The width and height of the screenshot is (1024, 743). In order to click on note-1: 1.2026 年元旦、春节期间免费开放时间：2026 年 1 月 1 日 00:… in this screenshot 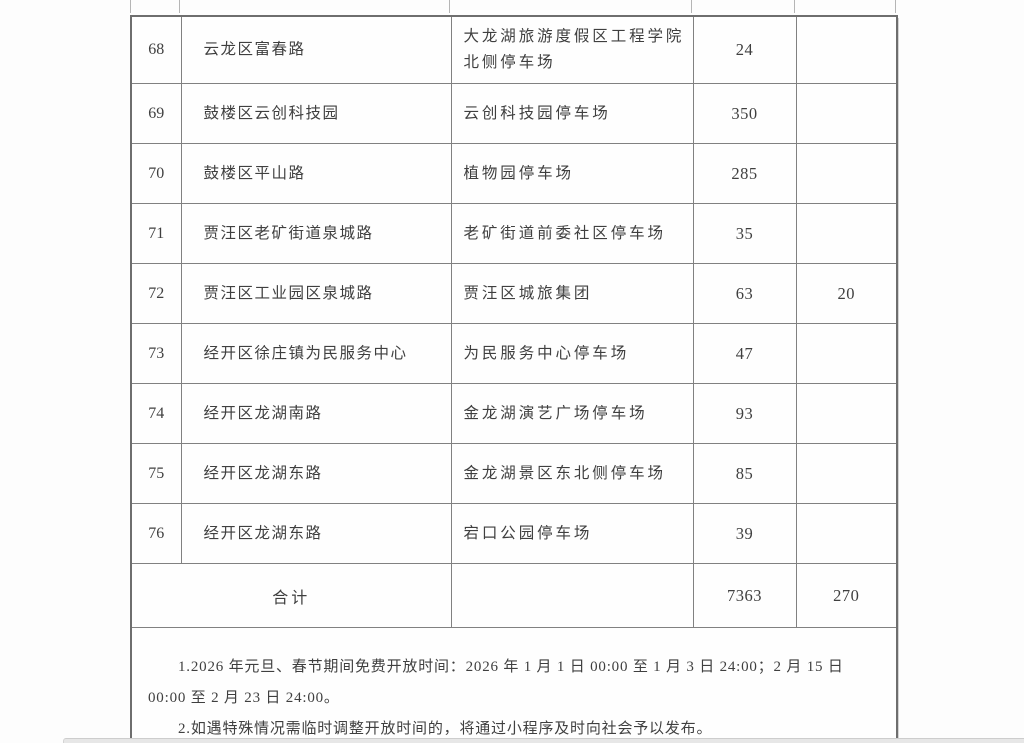, I will do `click(496, 682)`.